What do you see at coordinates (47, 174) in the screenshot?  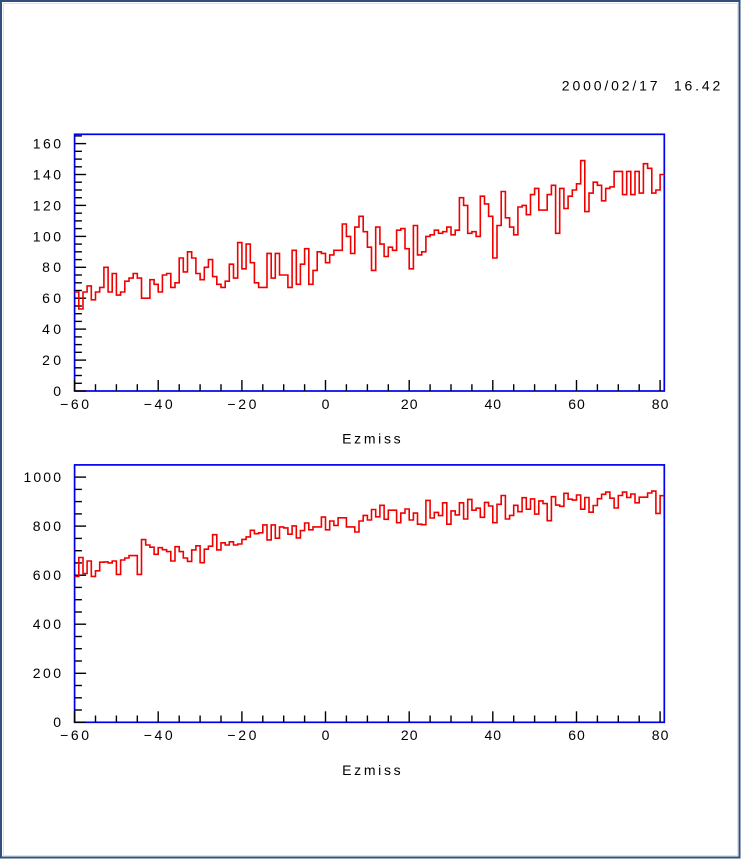 I see `svg-text: 140` at bounding box center [47, 174].